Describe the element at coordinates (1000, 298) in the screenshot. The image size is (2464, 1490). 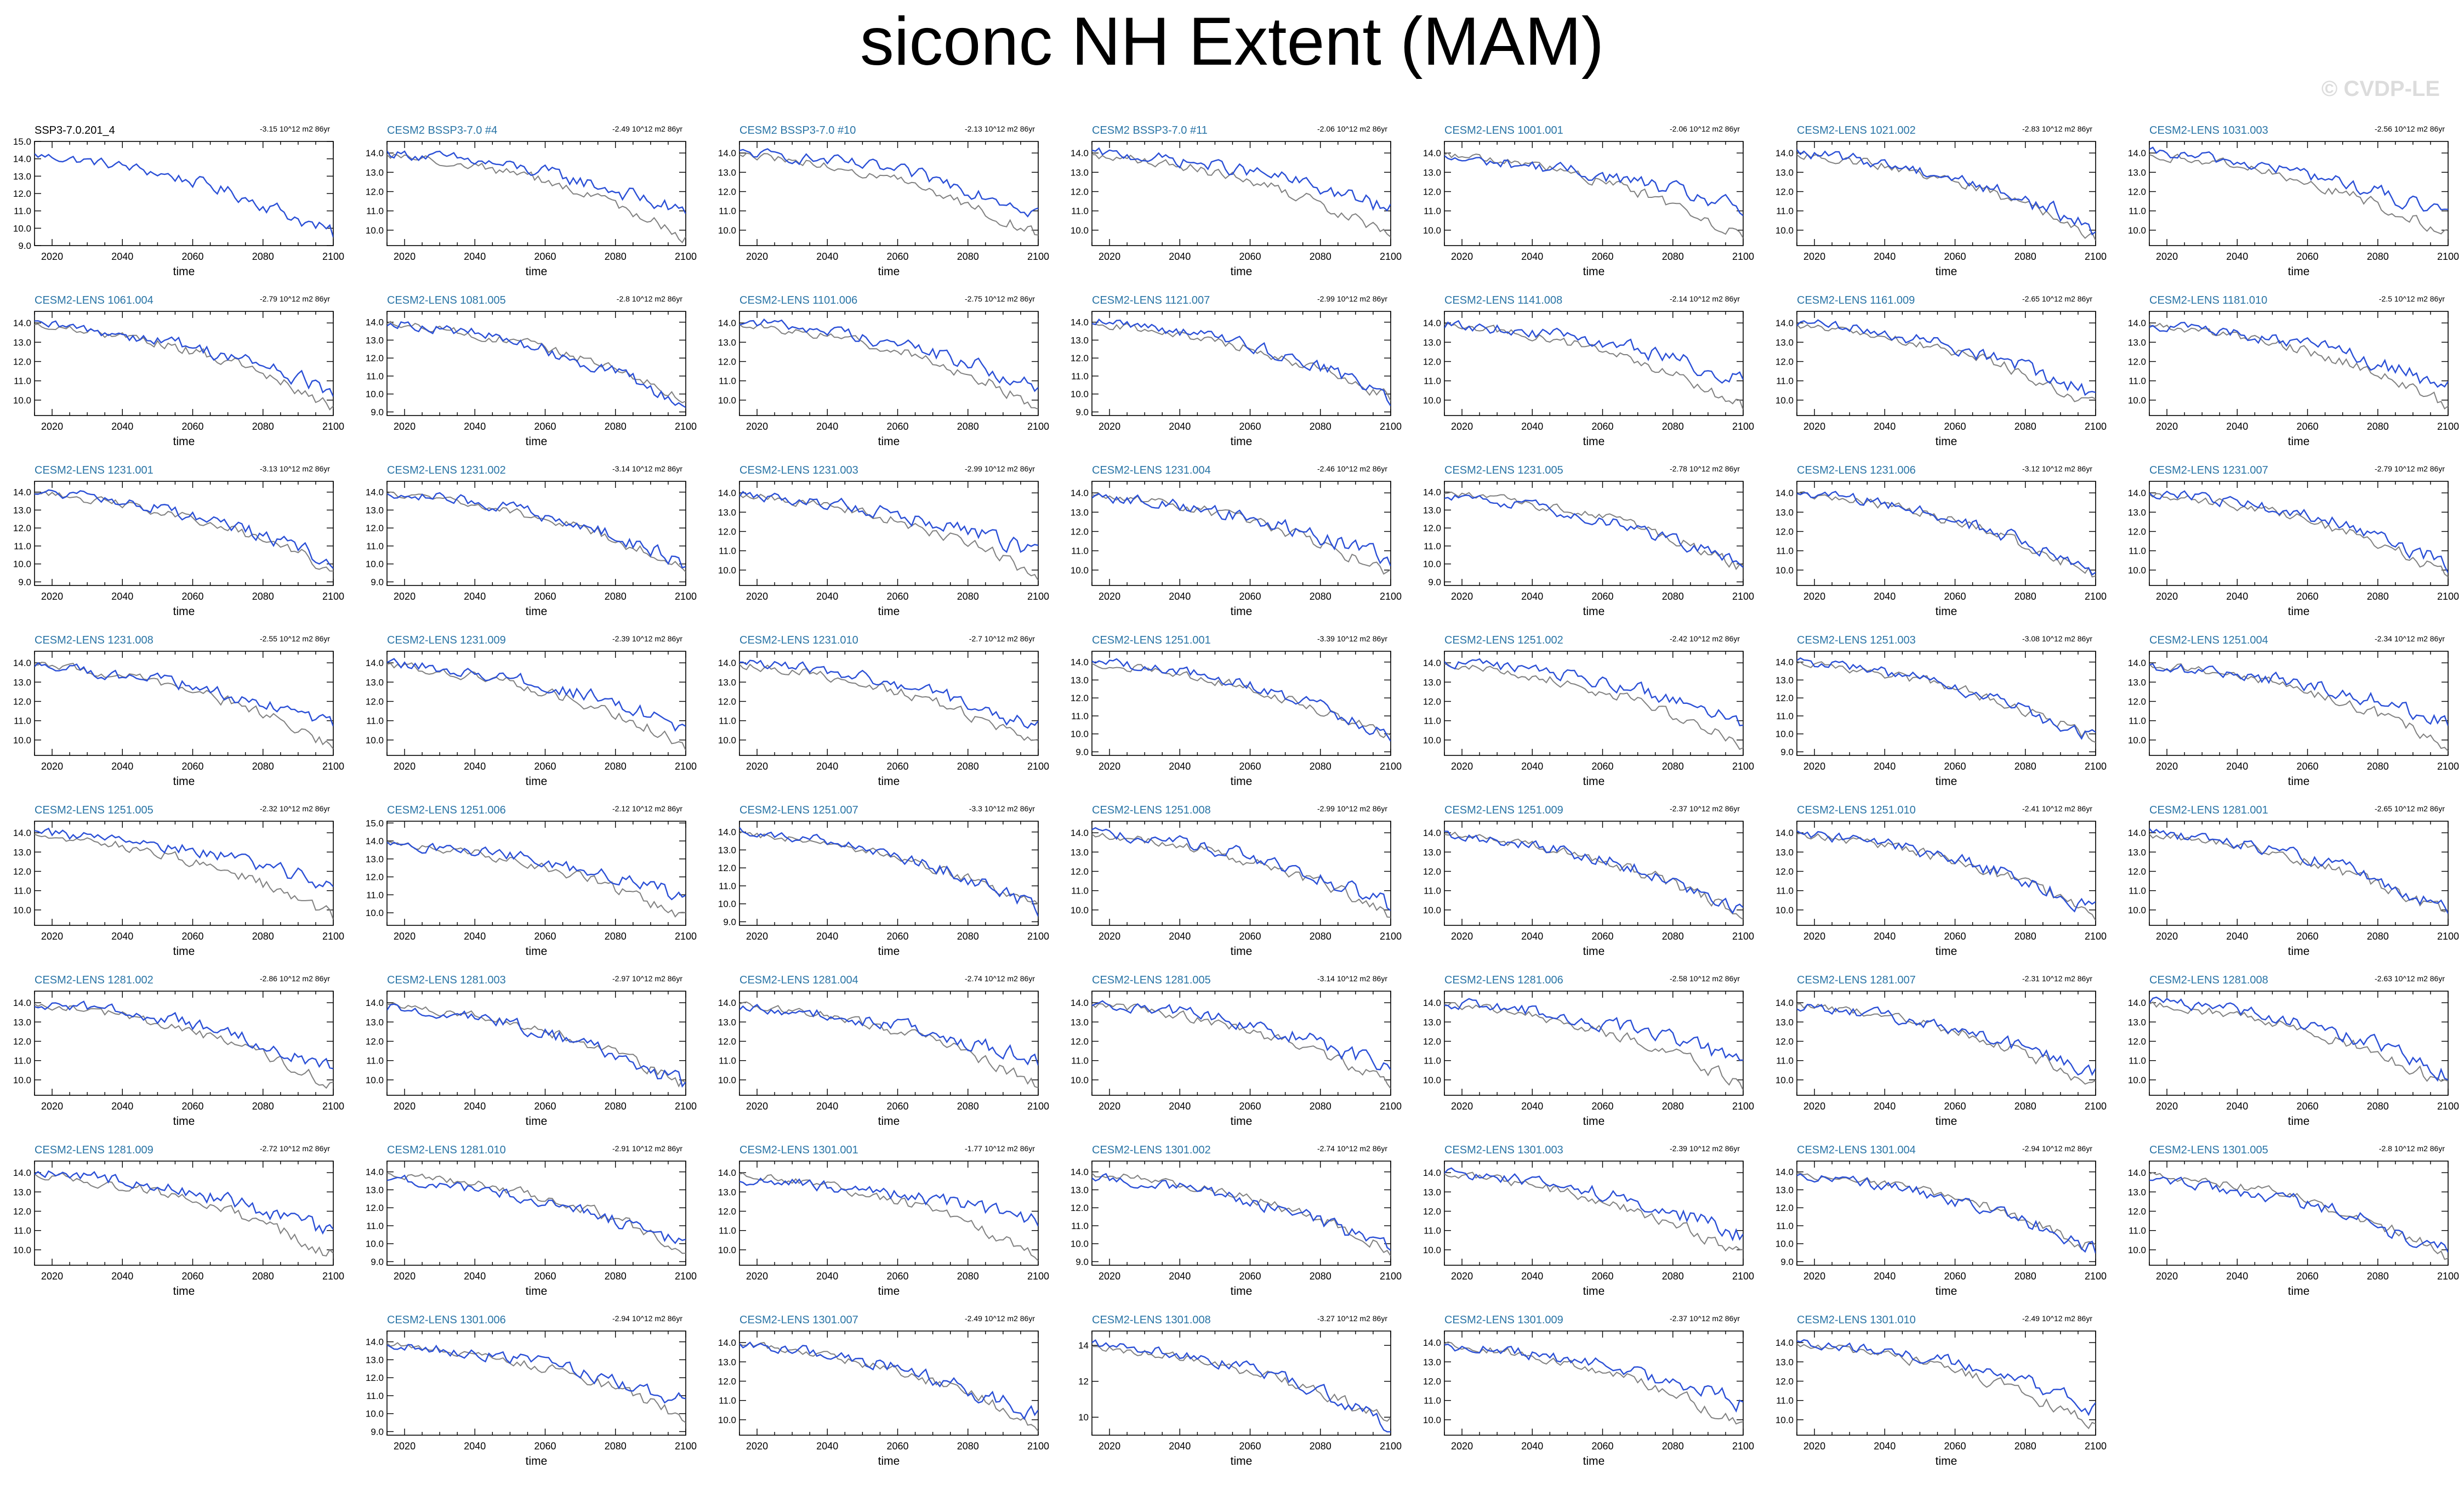
I see `trend-label: -2.75 10^12 m2 86yr` at that location.